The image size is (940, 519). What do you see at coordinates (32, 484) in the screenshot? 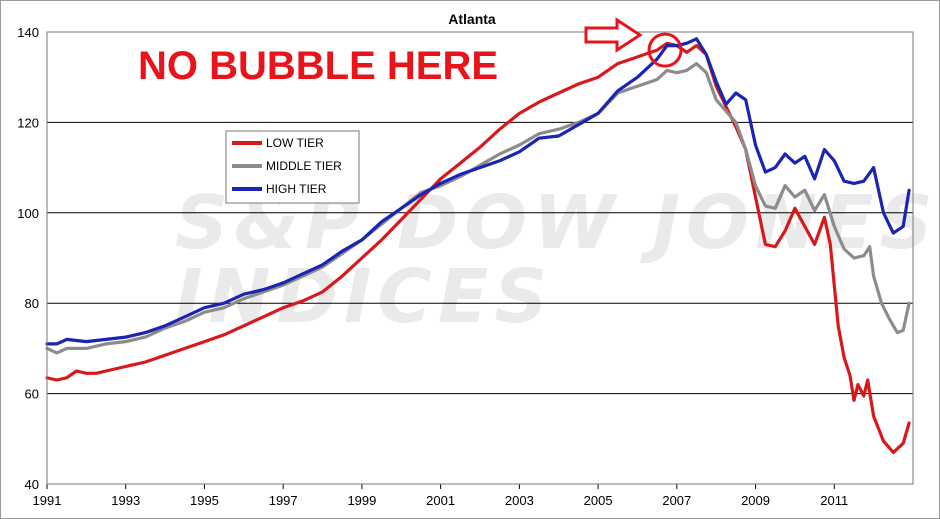
I see `y-tick-label: 40` at bounding box center [32, 484].